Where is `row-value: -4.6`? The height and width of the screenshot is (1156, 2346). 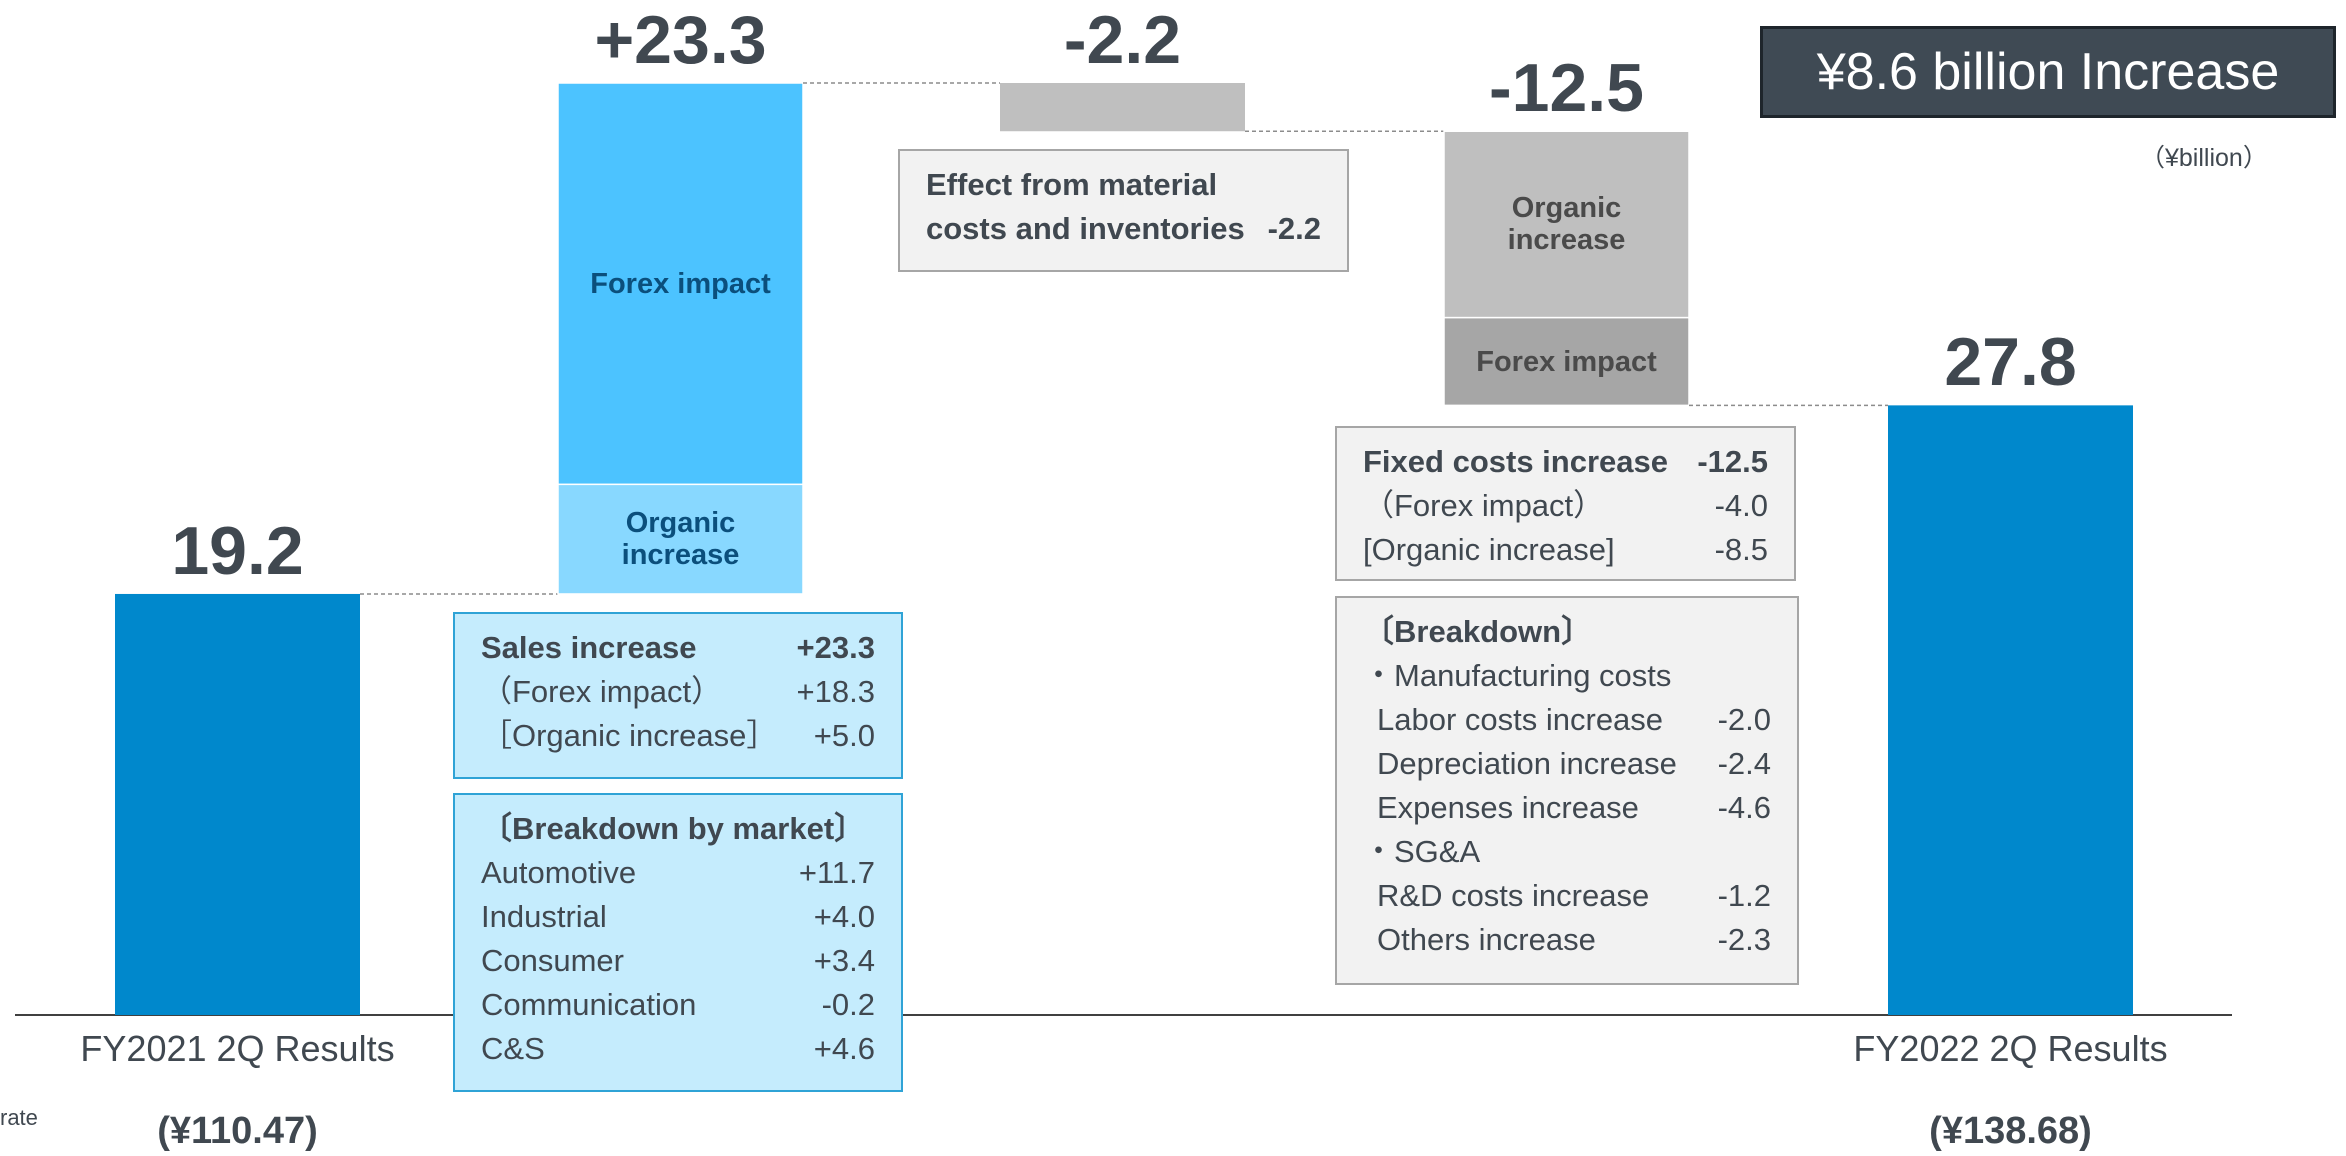 row-value: -4.6 is located at coordinates (1744, 807).